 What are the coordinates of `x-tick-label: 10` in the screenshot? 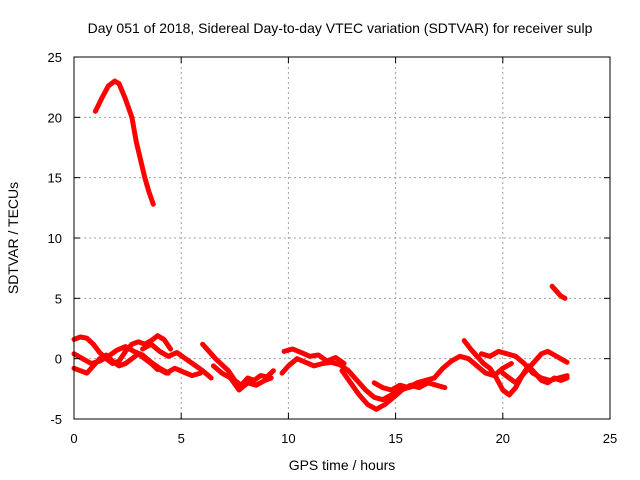 It's located at (288, 438).